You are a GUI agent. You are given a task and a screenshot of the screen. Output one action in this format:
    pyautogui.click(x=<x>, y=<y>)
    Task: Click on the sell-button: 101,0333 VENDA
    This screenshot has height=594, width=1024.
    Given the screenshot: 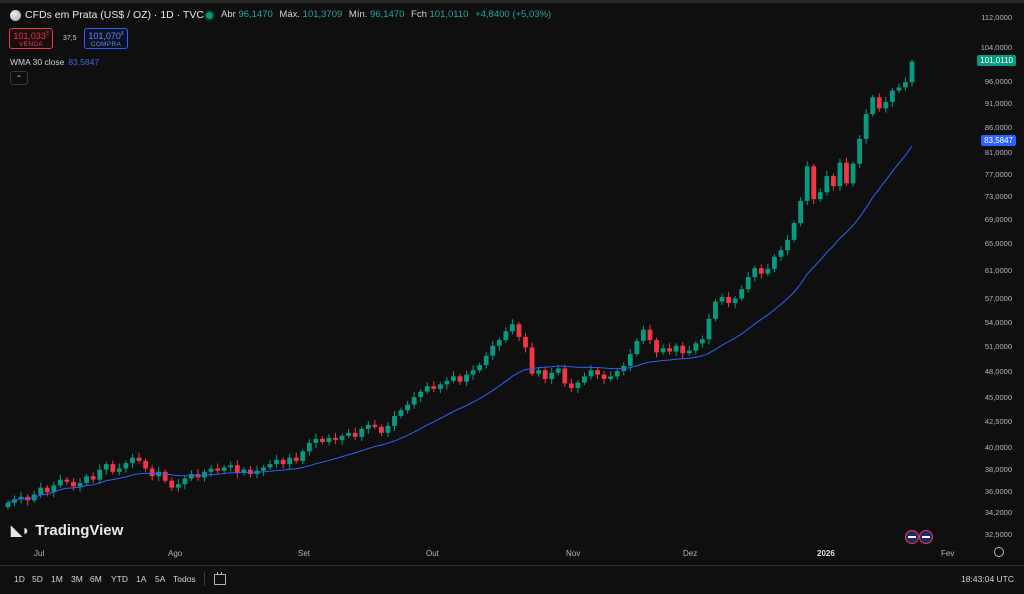 What is the action you would take?
    pyautogui.click(x=31, y=38)
    